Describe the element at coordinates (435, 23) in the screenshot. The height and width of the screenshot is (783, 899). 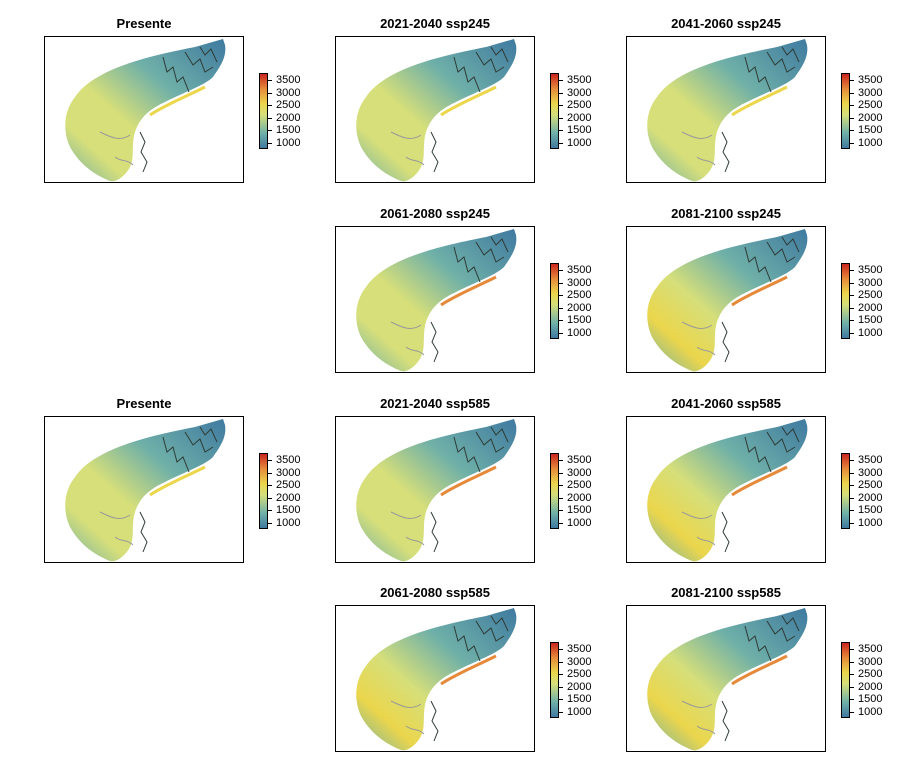
I see `panel-title: 2021-2040 ssp245` at that location.